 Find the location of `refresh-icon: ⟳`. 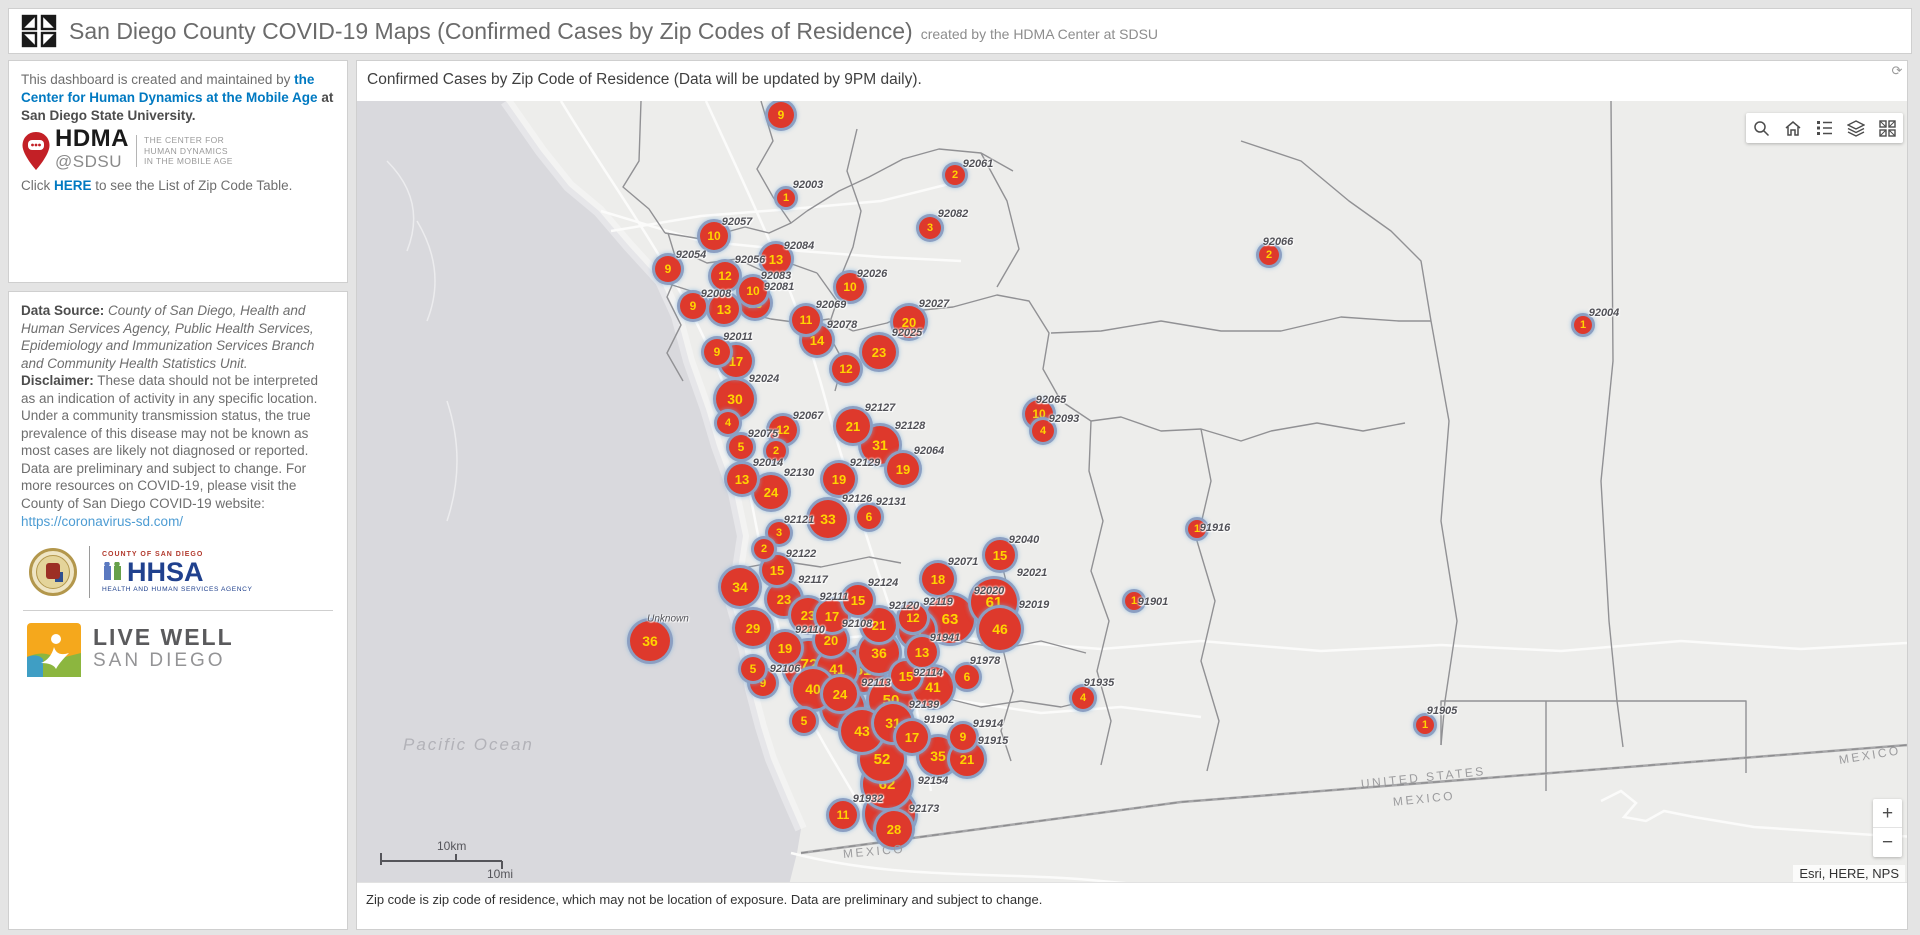

refresh-icon: ⟳ is located at coordinates (1897, 70).